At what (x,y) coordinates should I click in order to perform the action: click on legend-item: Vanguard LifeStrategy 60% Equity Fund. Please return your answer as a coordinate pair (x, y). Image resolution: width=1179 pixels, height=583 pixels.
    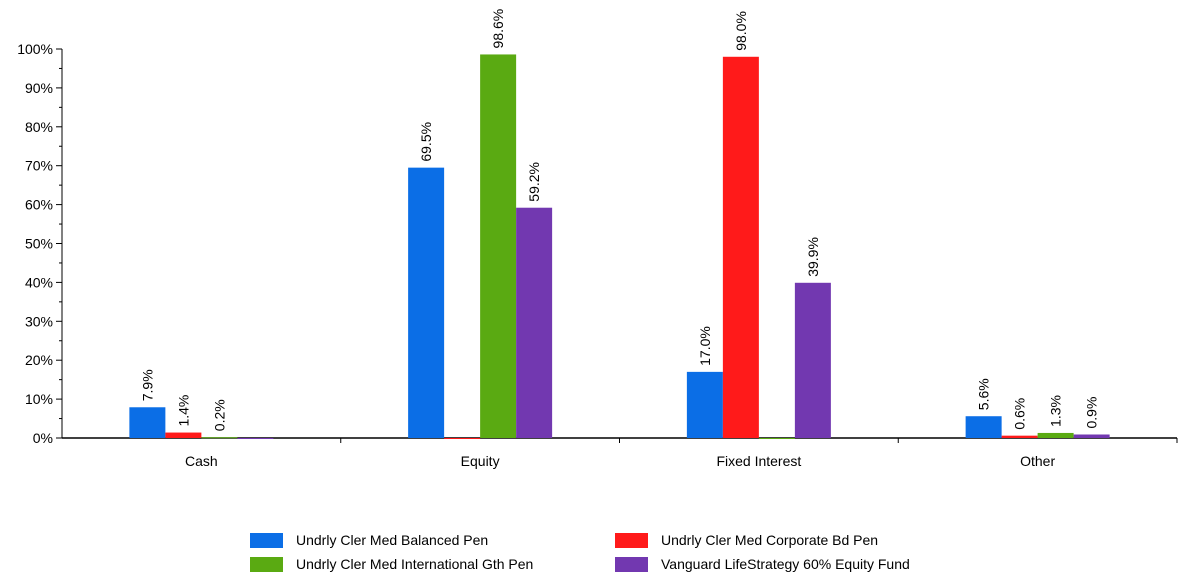
    Looking at the image, I should click on (797, 564).